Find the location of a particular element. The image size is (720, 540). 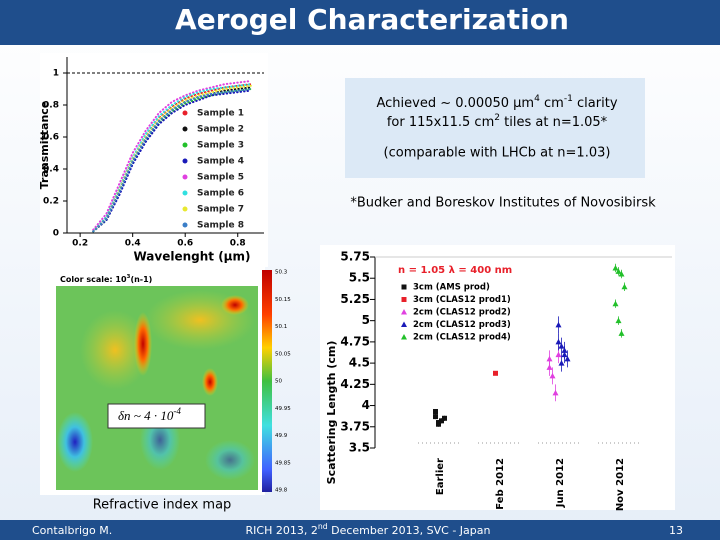

legend-label: Sample 4 is located at coordinates (220, 162).